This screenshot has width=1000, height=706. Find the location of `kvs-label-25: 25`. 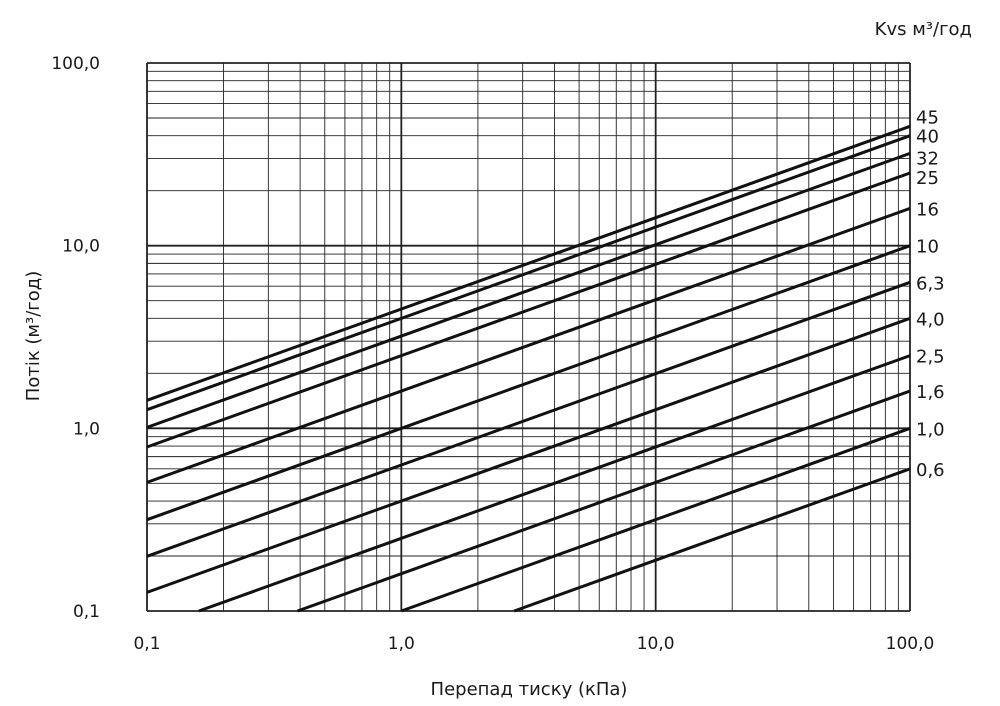

kvs-label-25: 25 is located at coordinates (927, 178).